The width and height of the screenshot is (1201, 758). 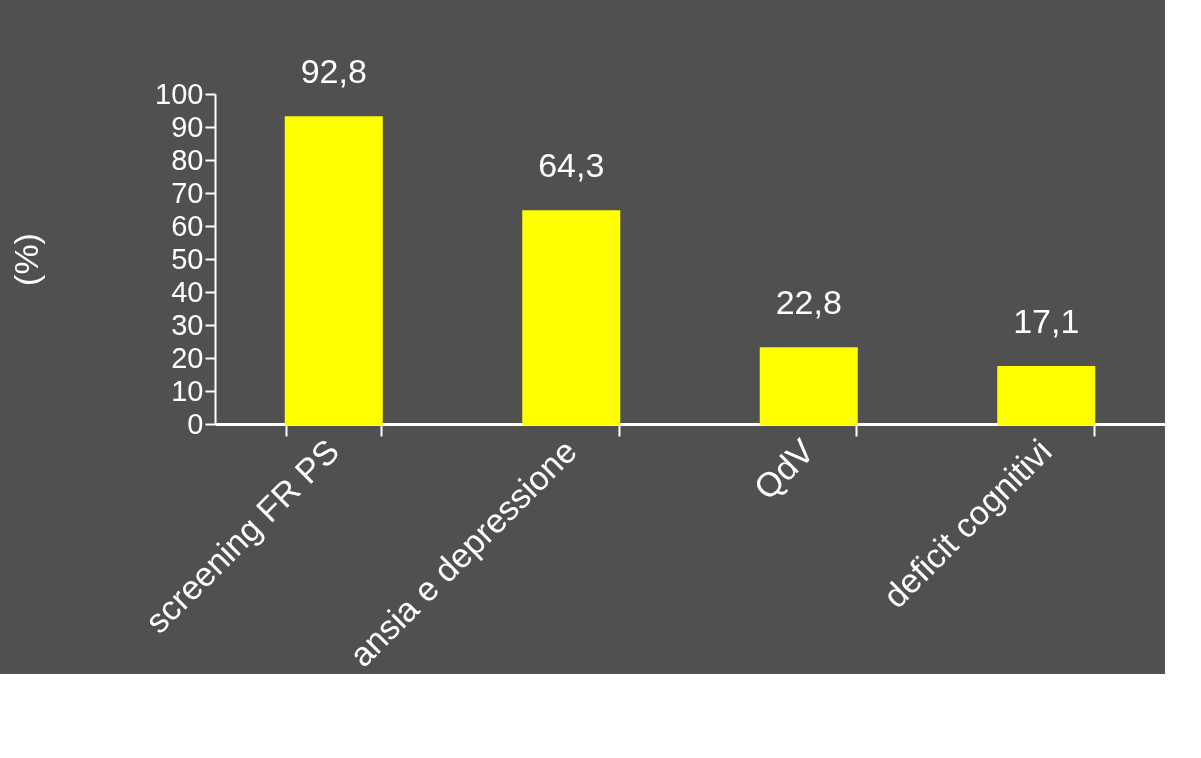 What do you see at coordinates (187, 291) in the screenshot?
I see `y-tick-label: 40` at bounding box center [187, 291].